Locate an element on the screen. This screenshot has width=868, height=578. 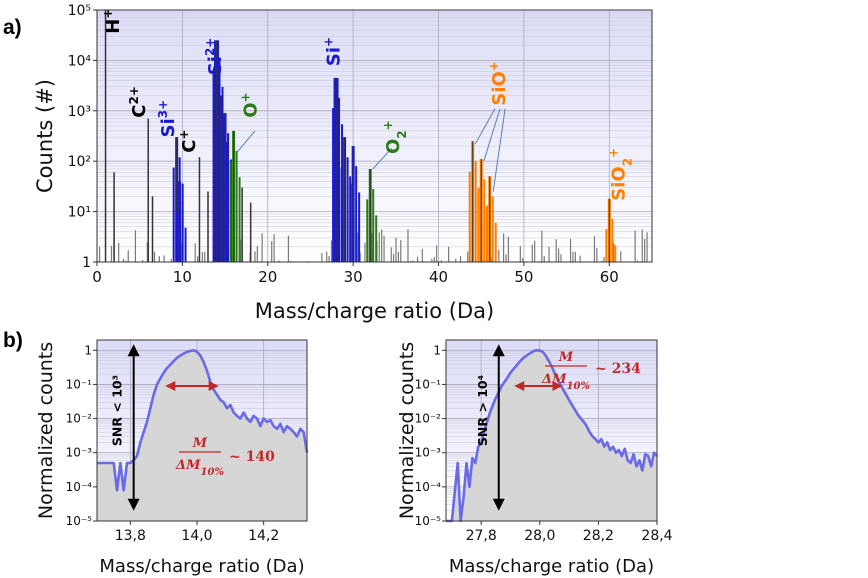
ion-sup: 3+ is located at coordinates (163, 109).